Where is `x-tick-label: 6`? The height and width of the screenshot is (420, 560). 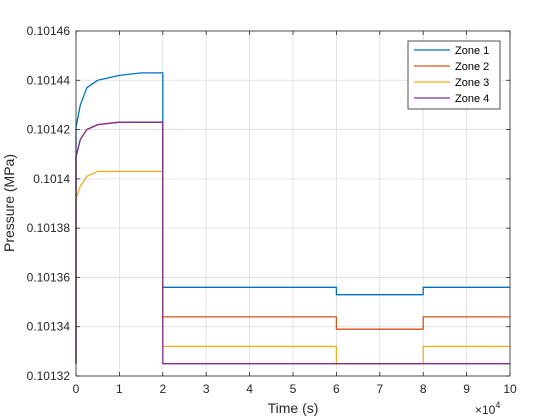
x-tick-label: 6 is located at coordinates (336, 389).